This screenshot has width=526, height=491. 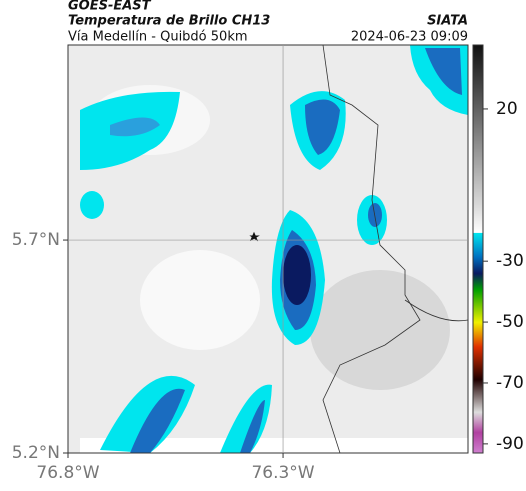 I want to click on colorbar-tick-label: -30, so click(x=510, y=261).